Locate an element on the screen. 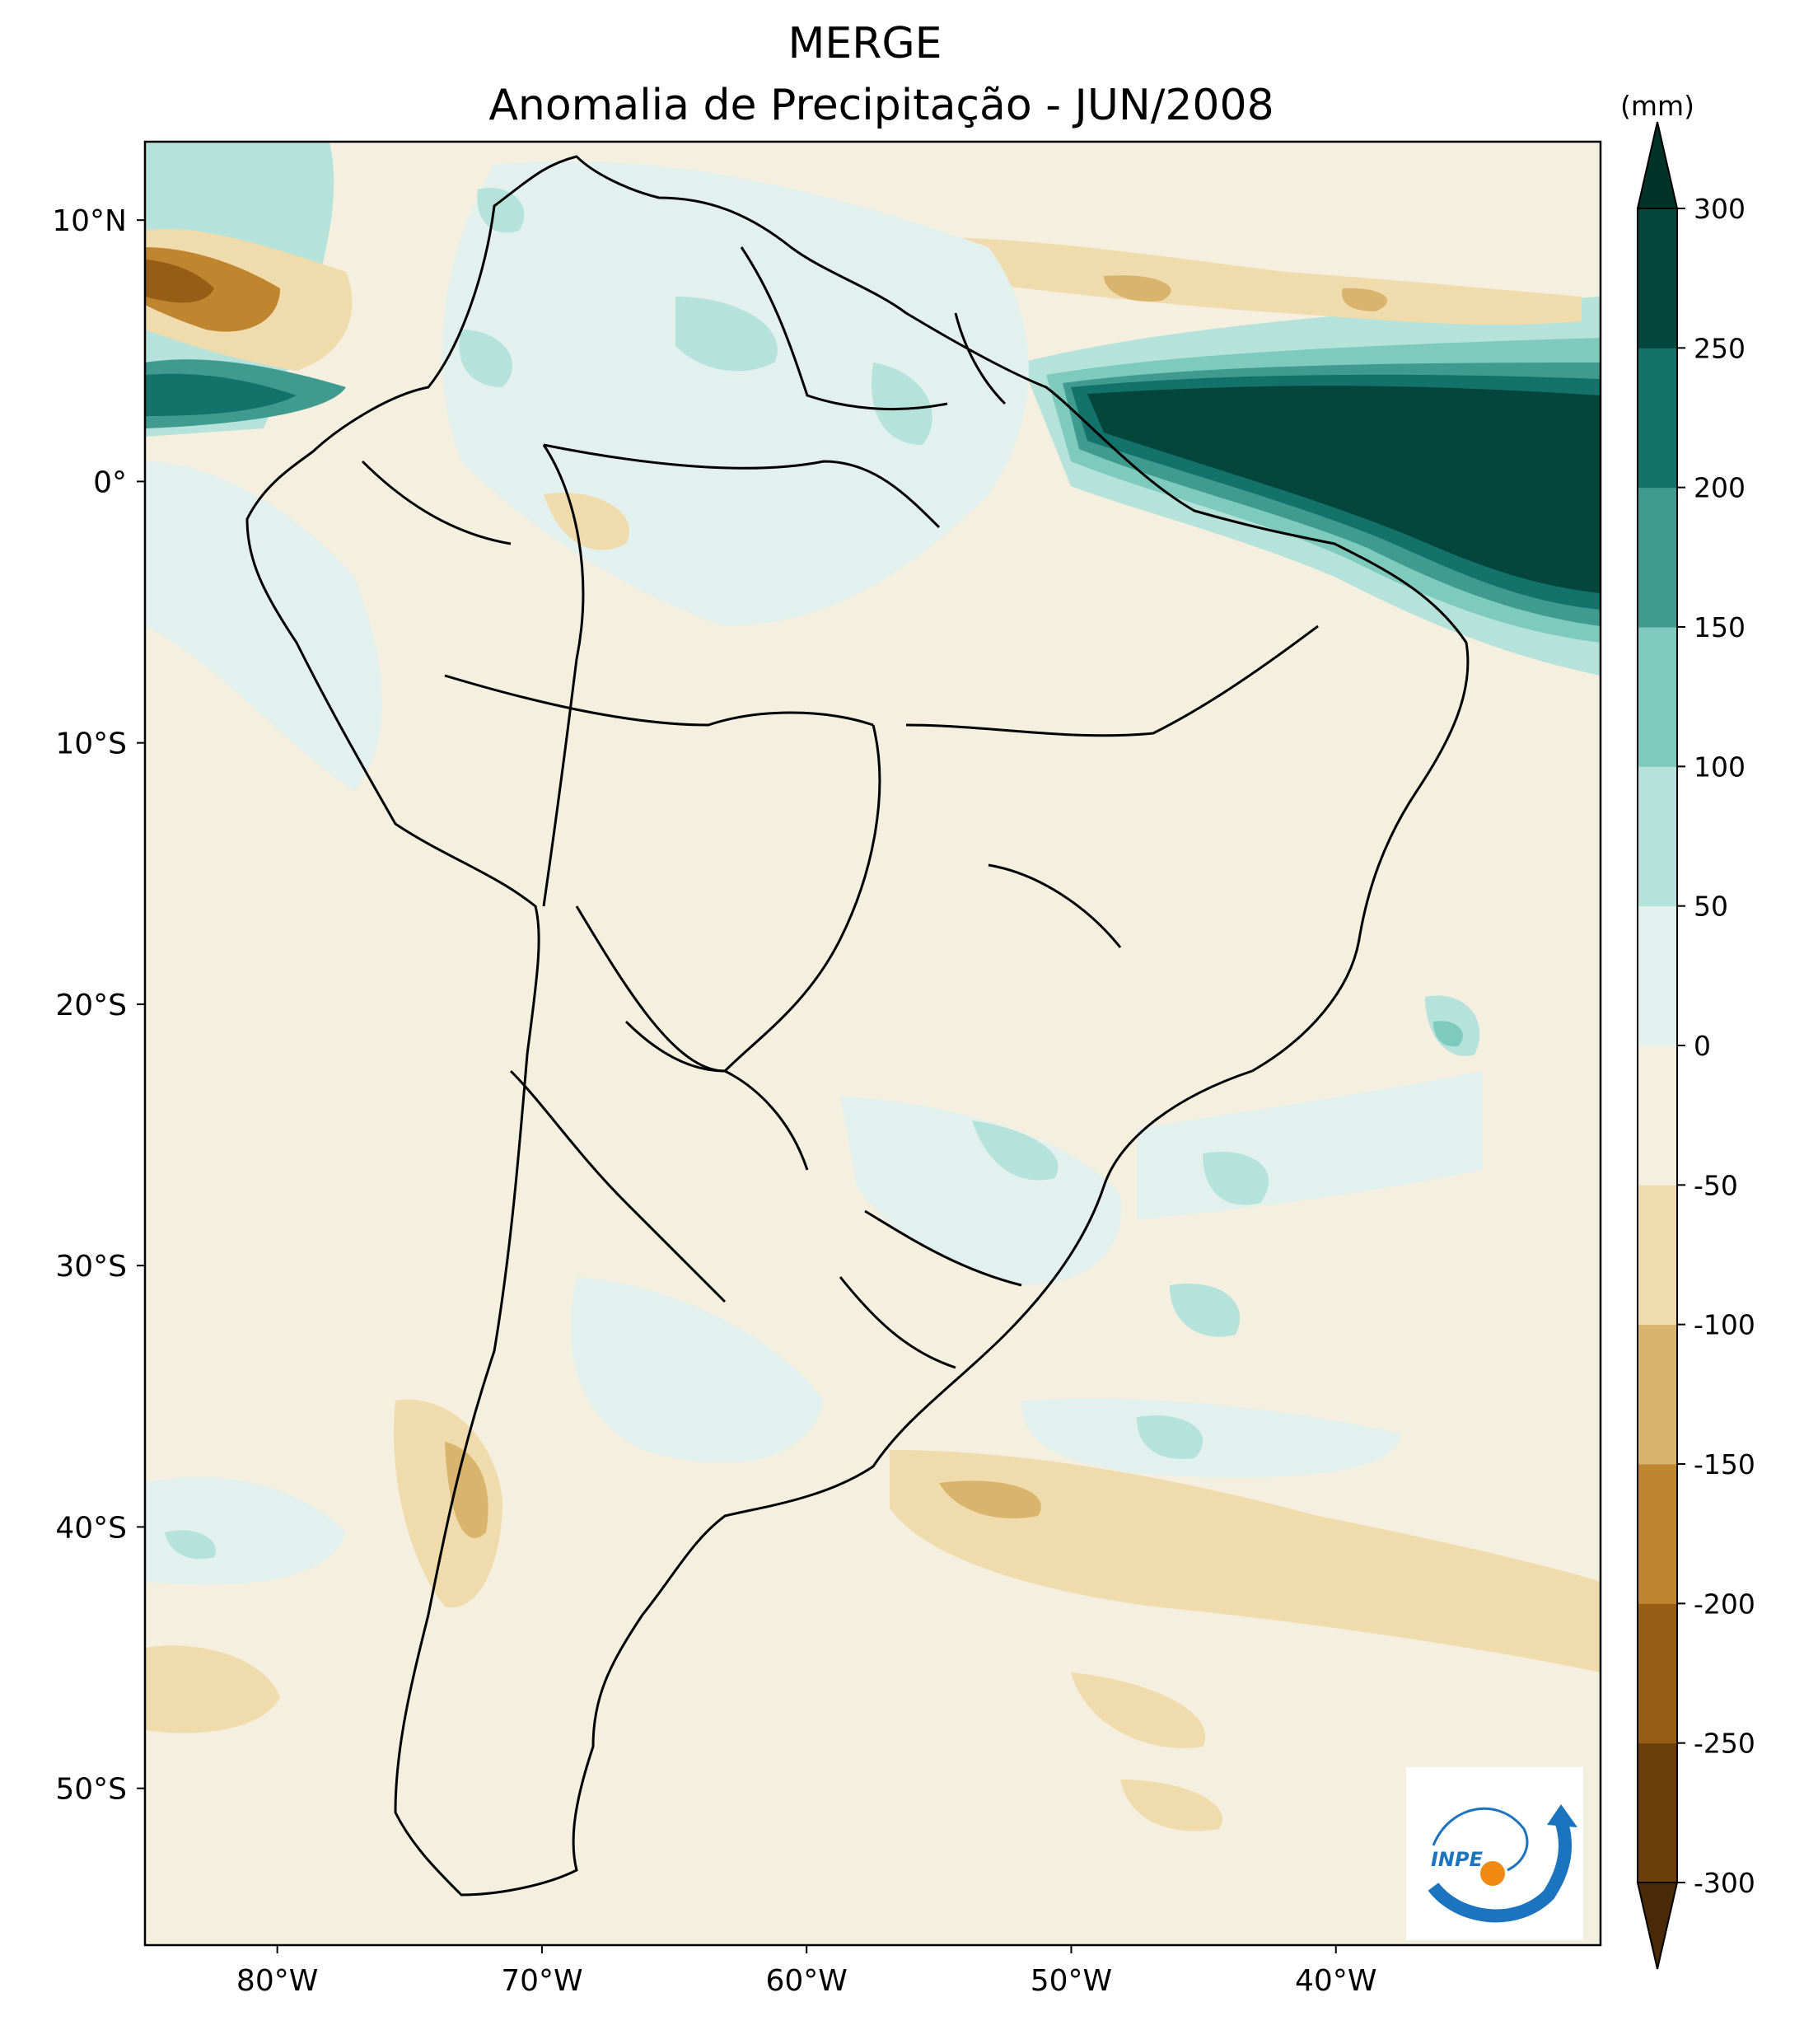  lat-tick-label: 10°N is located at coordinates (89, 221).